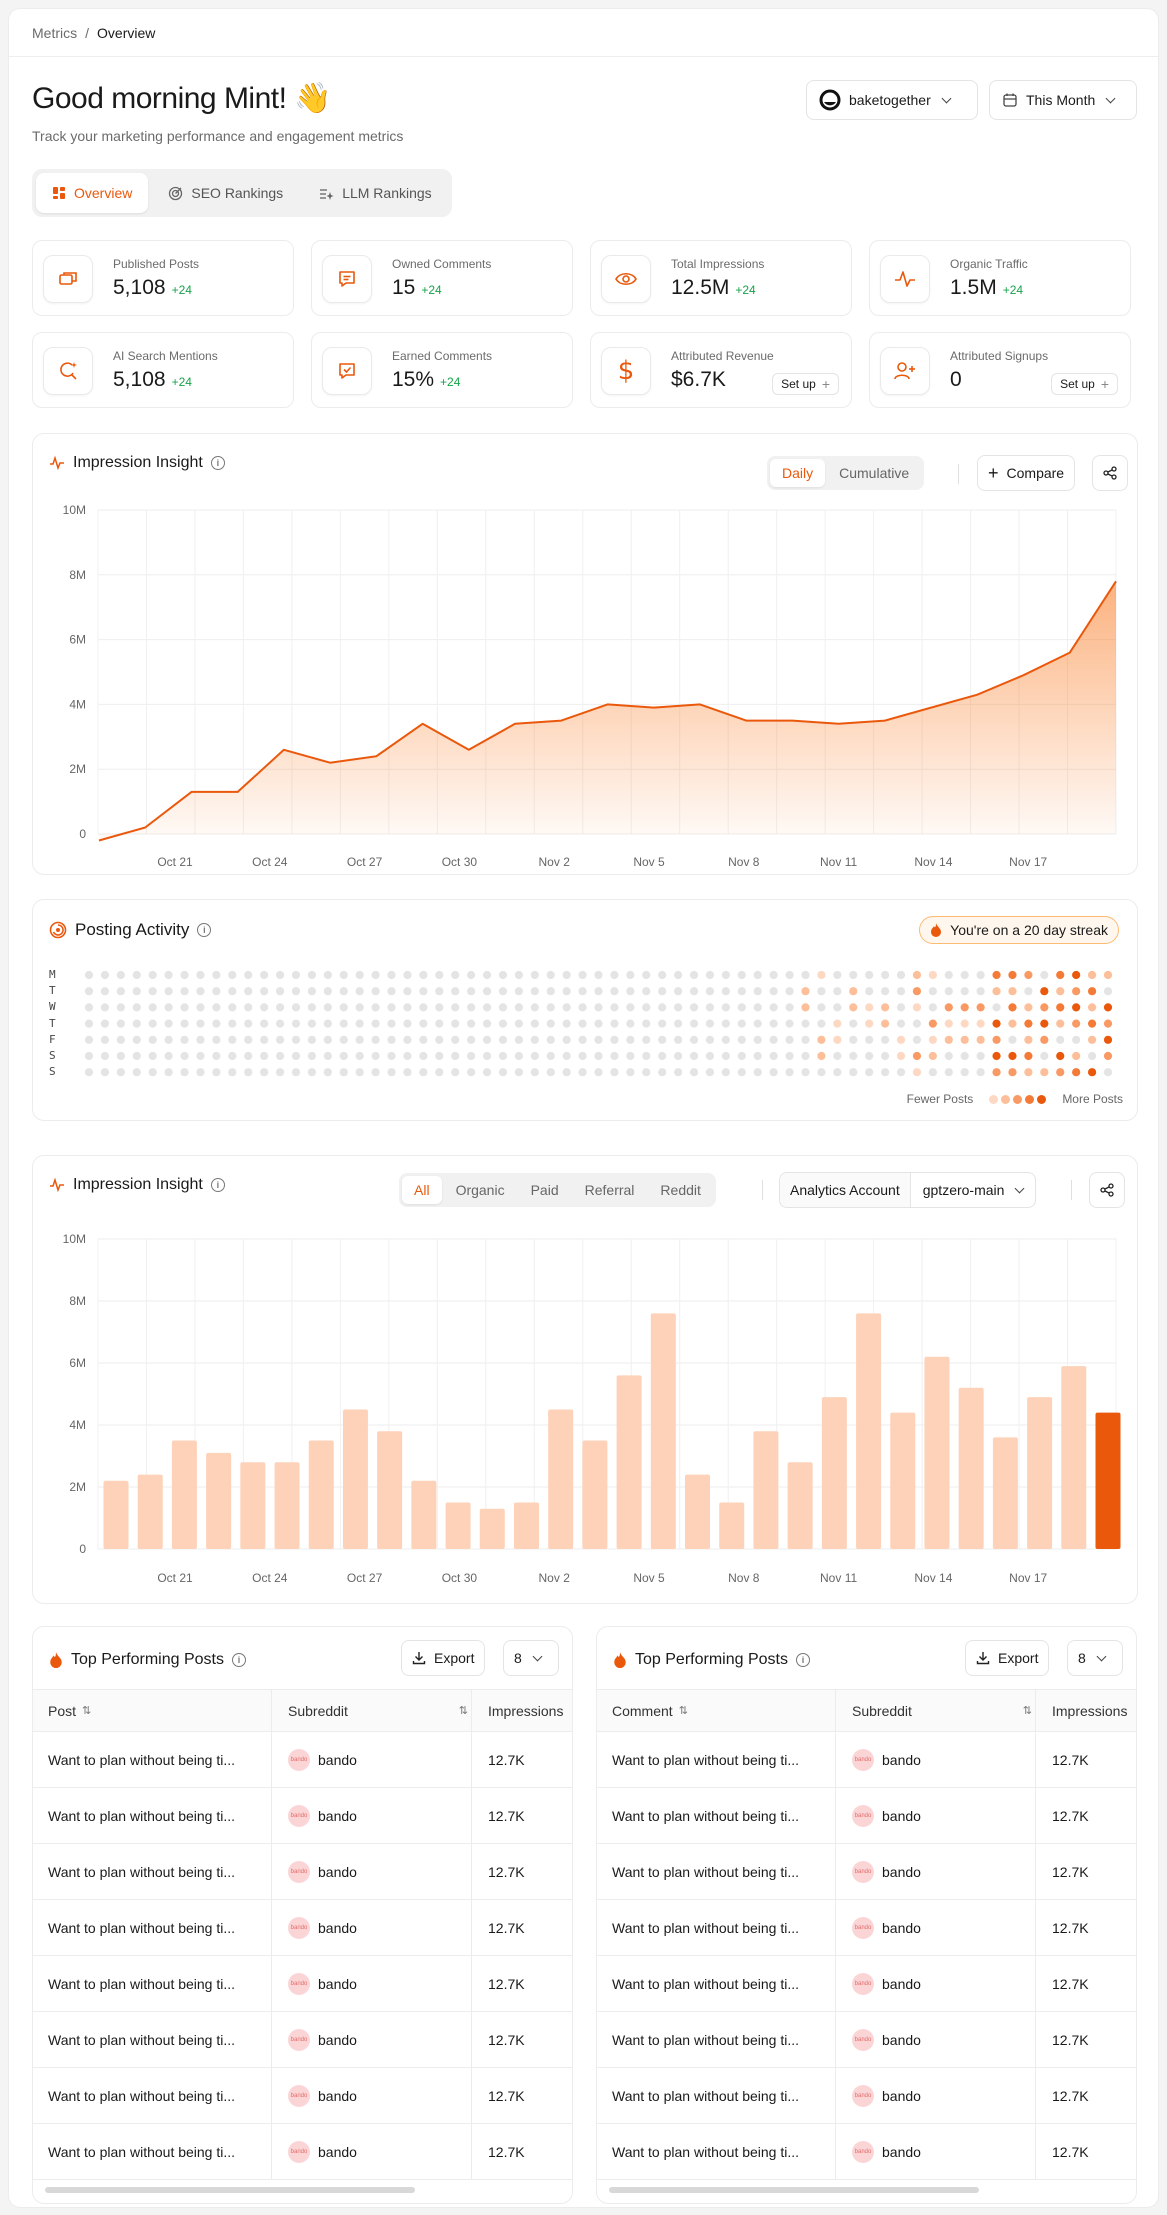  Describe the element at coordinates (471, 1759) in the screenshot. I see `column-divider` at that location.